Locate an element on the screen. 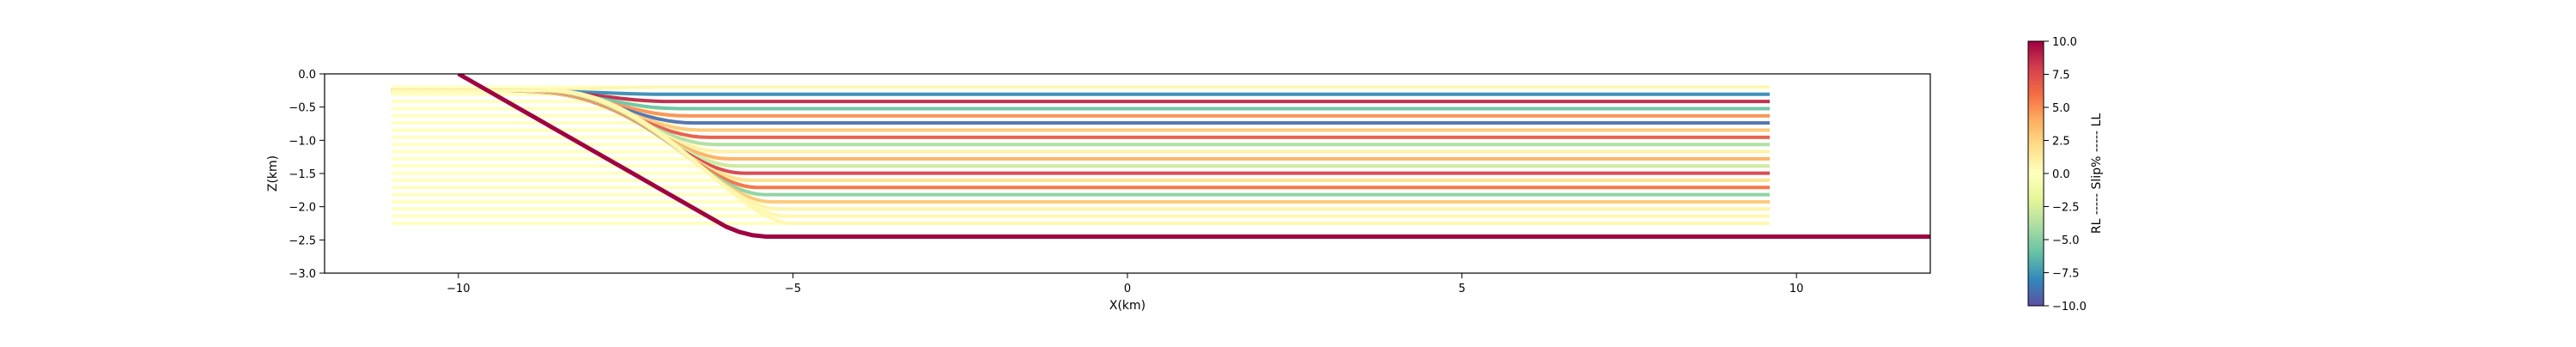 This screenshot has width=2576, height=347. colorbar-ticks: 10.0 7.5 5.0 2.5 0.0 −2.5 −5.0 −7.5 −10.0 is located at coordinates (2065, 175).